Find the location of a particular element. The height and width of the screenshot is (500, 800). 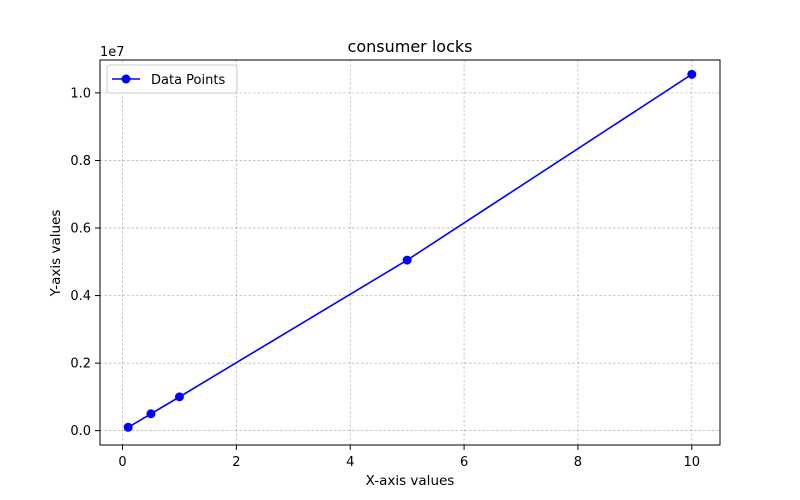

legend-box is located at coordinates (172, 79).